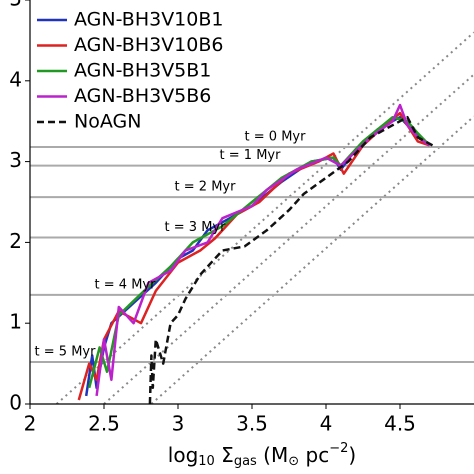  Describe the element at coordinates (183, 455) in the screenshot. I see `x-label-part: log` at that location.